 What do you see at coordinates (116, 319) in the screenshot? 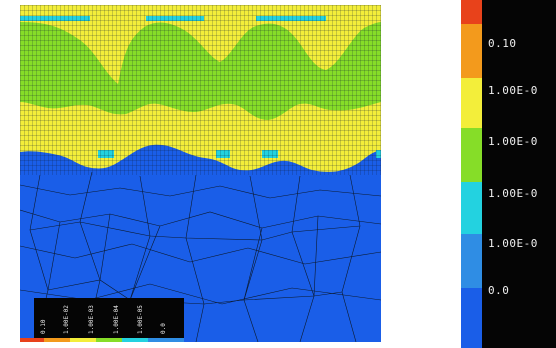
I see `mini-legend-label: 1.00E-04` at bounding box center [116, 319].